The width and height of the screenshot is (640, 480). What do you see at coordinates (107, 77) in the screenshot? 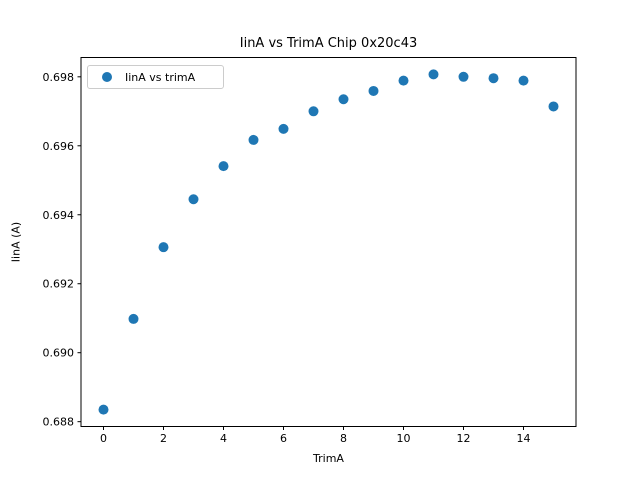
I see `legend-marker-circle-icon` at bounding box center [107, 77].